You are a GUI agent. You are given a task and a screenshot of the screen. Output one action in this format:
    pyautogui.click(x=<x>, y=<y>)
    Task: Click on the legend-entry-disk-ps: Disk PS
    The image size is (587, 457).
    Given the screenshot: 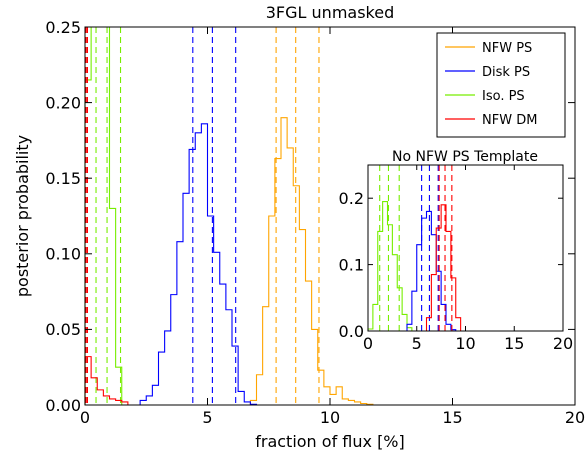 What is the action you would take?
    pyautogui.click(x=487, y=72)
    